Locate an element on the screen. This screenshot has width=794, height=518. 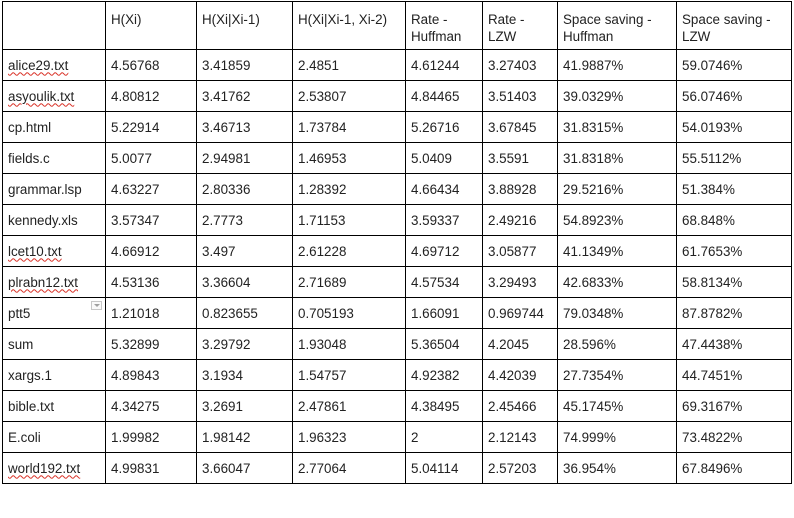
cell-rate-lzw: 4.42039 is located at coordinates (520, 375).